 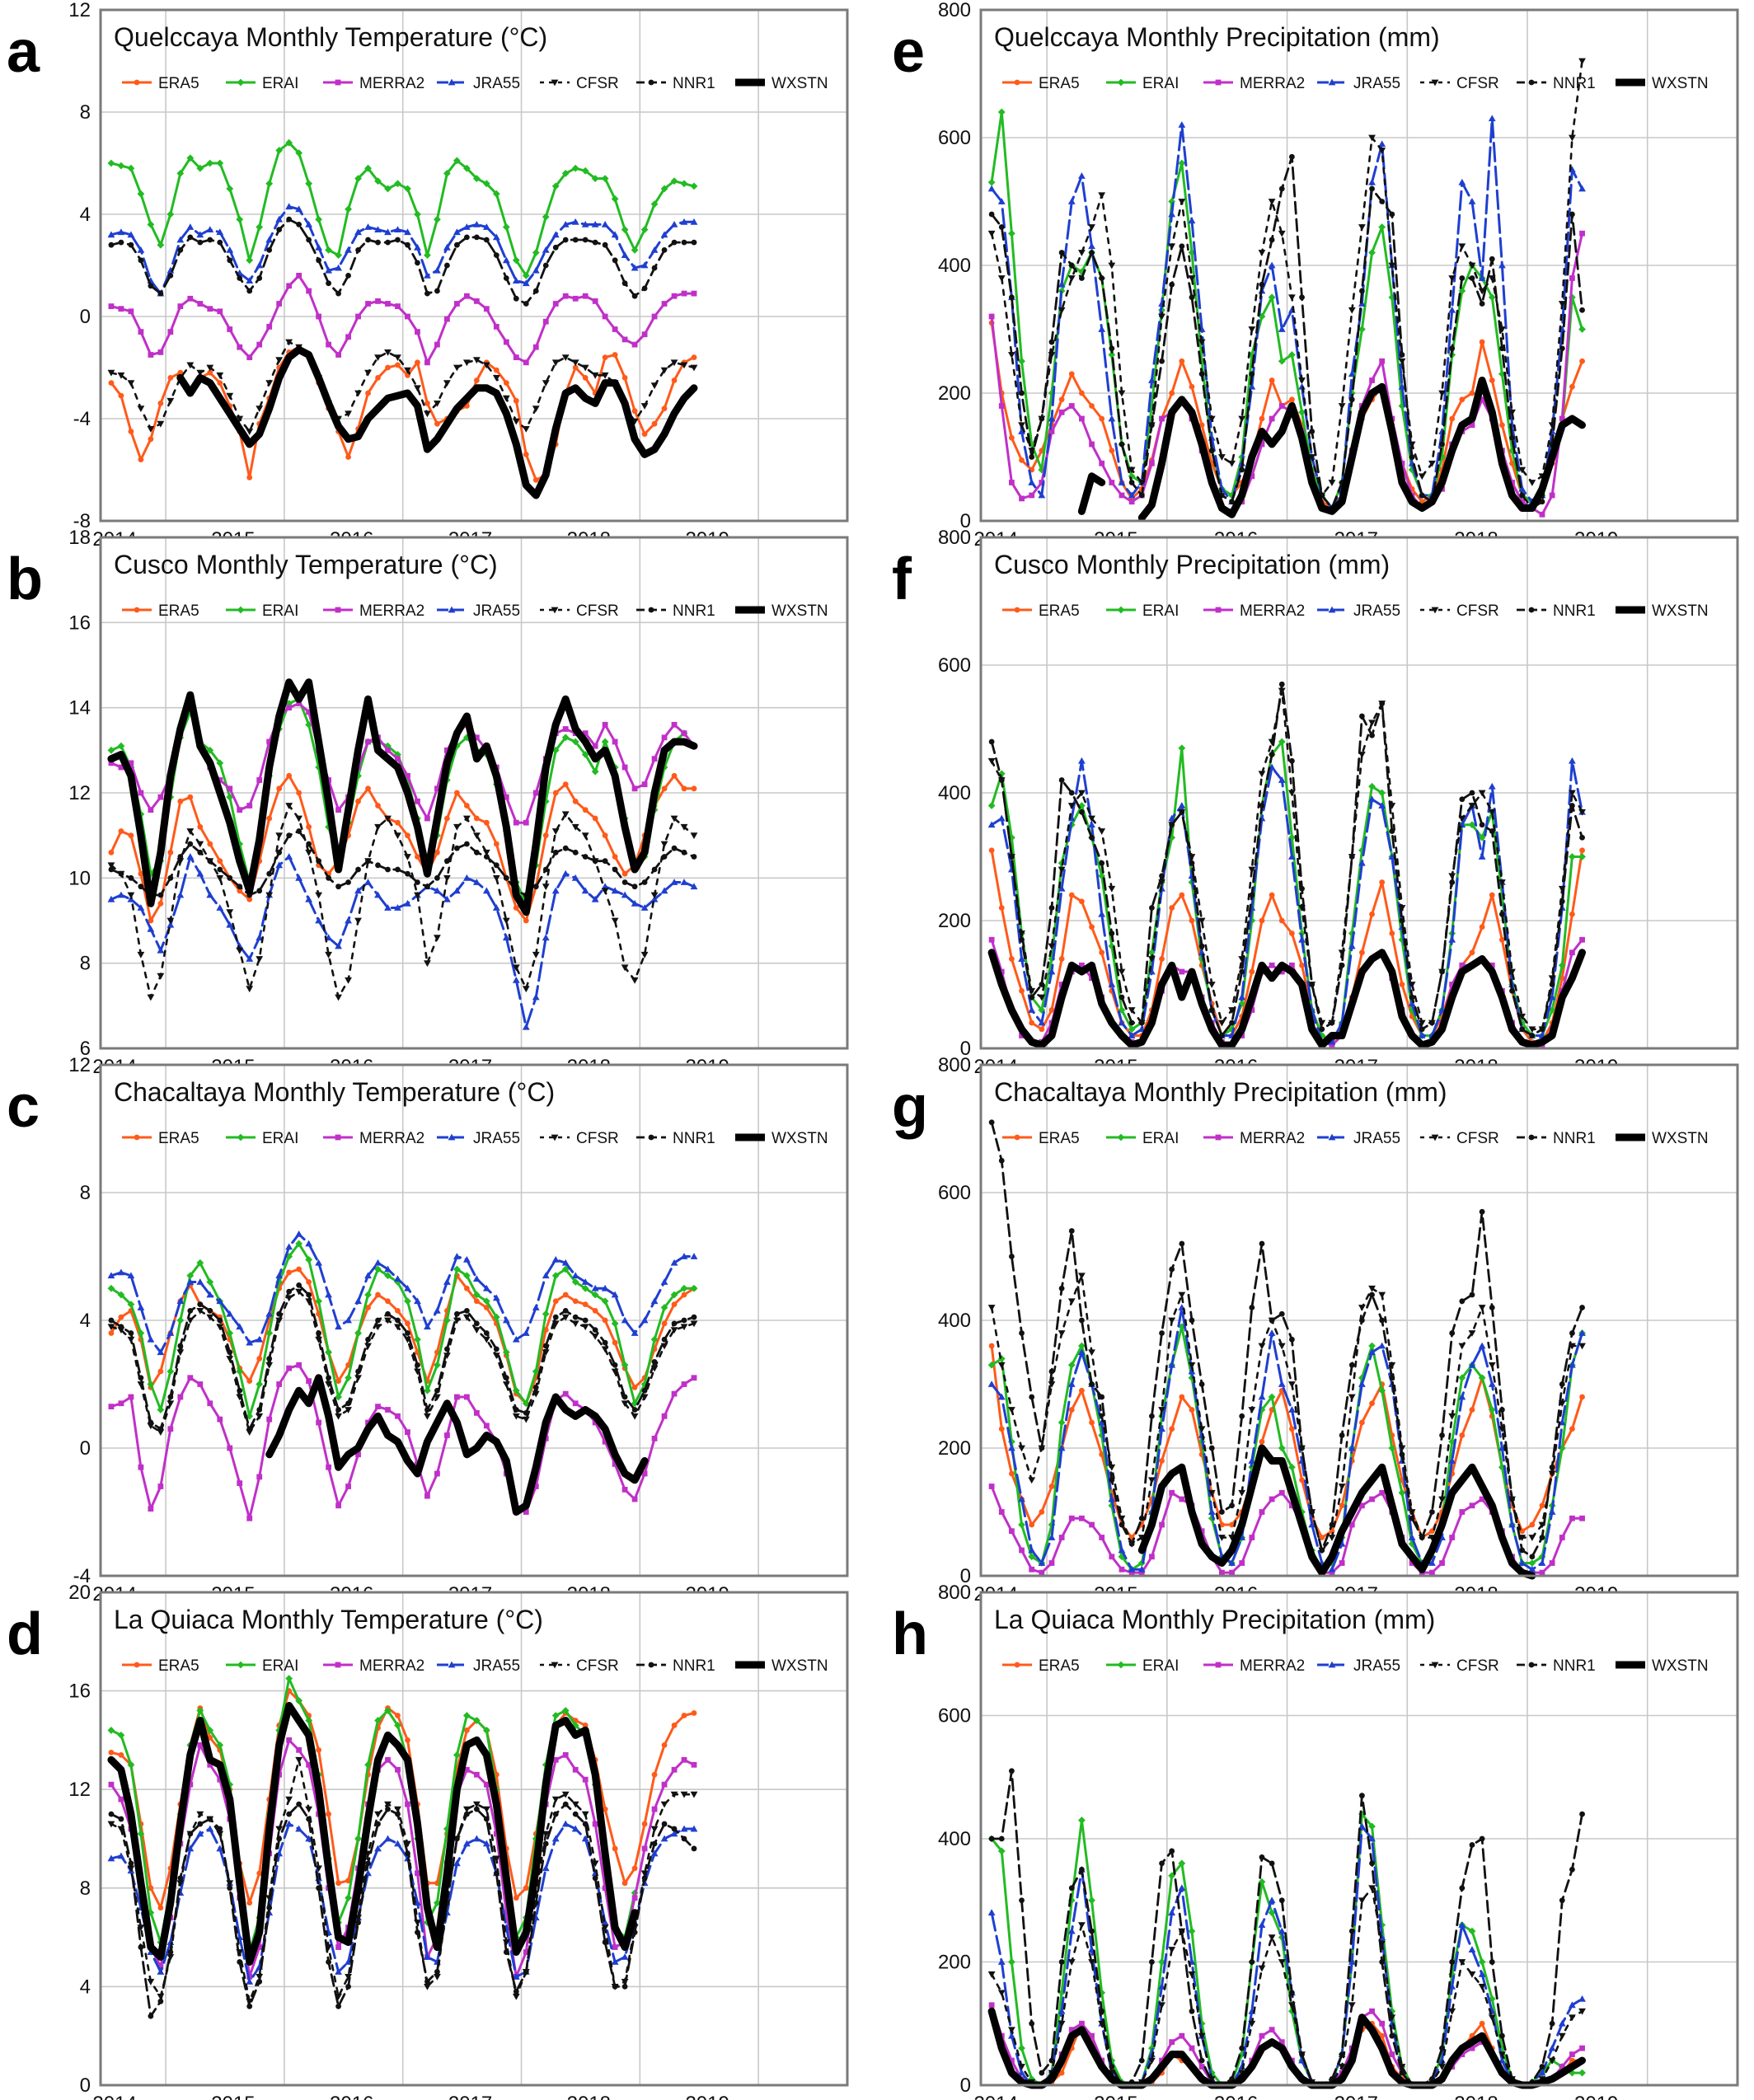 I want to click on panel-title: Chacaltaya Monthly Temperature (°C), so click(x=334, y=1092).